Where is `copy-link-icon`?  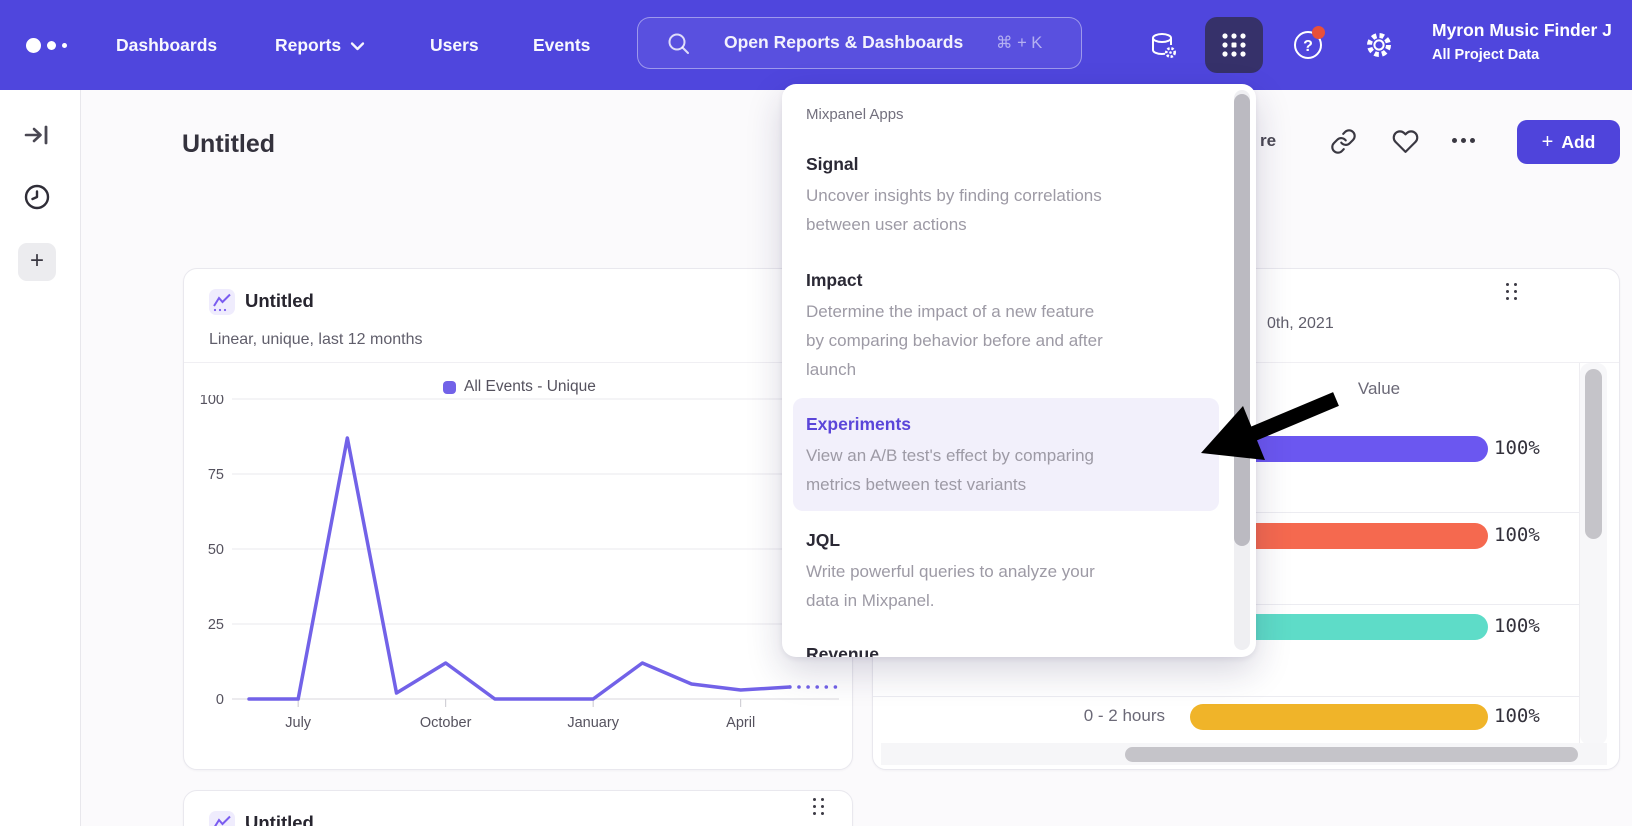 copy-link-icon is located at coordinates (1343, 141).